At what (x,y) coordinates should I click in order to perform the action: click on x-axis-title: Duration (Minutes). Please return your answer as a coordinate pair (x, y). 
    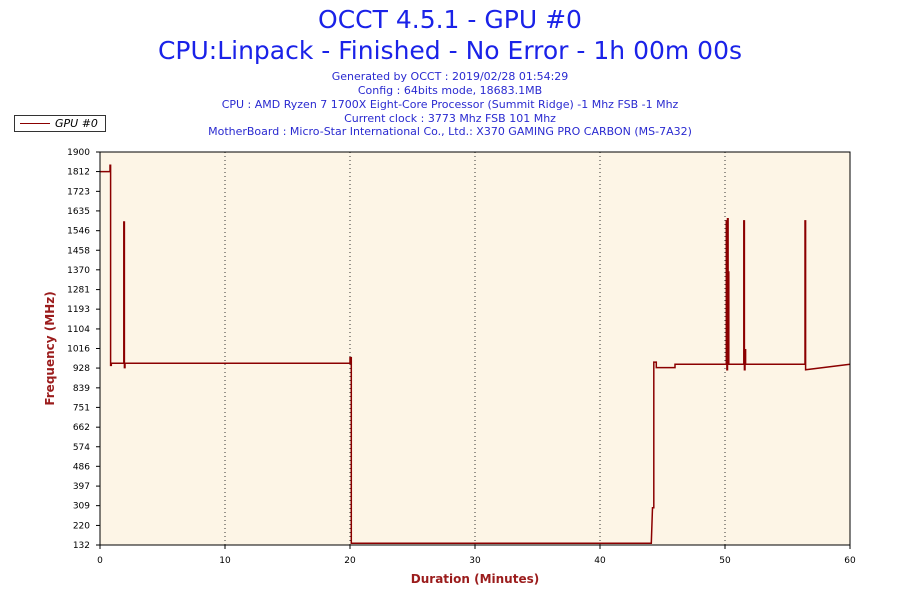
    Looking at the image, I should click on (475, 579).